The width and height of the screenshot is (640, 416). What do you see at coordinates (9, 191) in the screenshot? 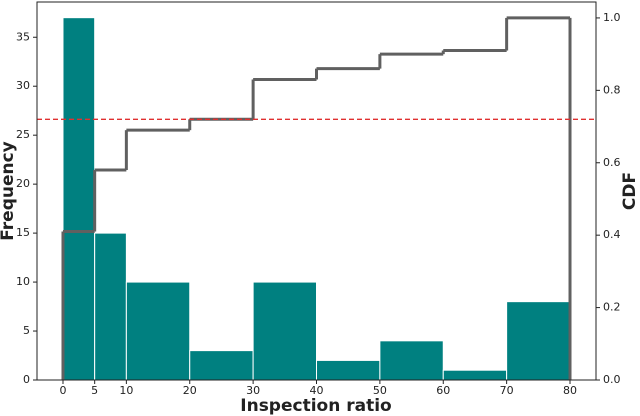
I see `y-axis-label: Frequency` at bounding box center [9, 191].